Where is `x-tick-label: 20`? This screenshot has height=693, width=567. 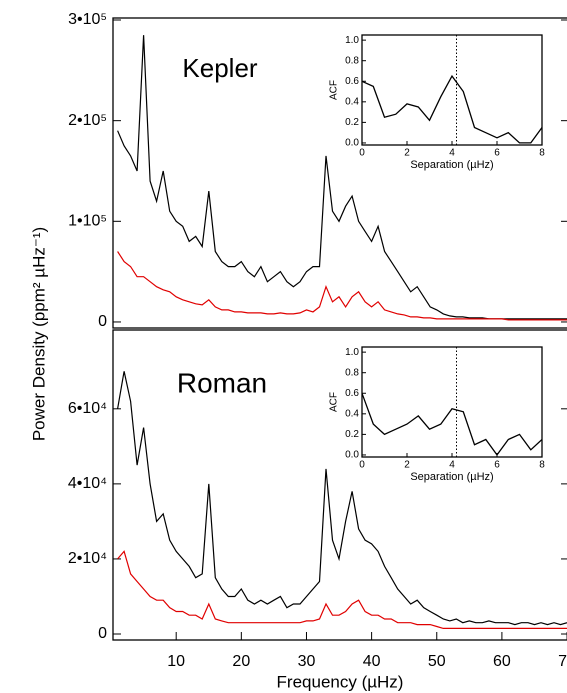 x-tick-label: 20 is located at coordinates (241, 661).